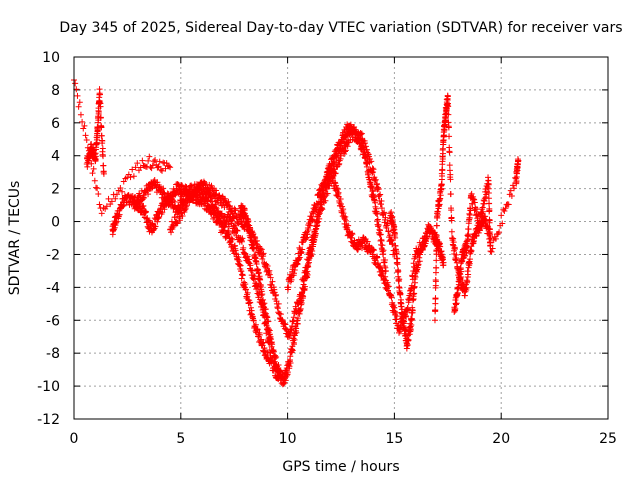 The height and width of the screenshot is (485, 640). I want to click on x-tick-label: 10, so click(288, 439).